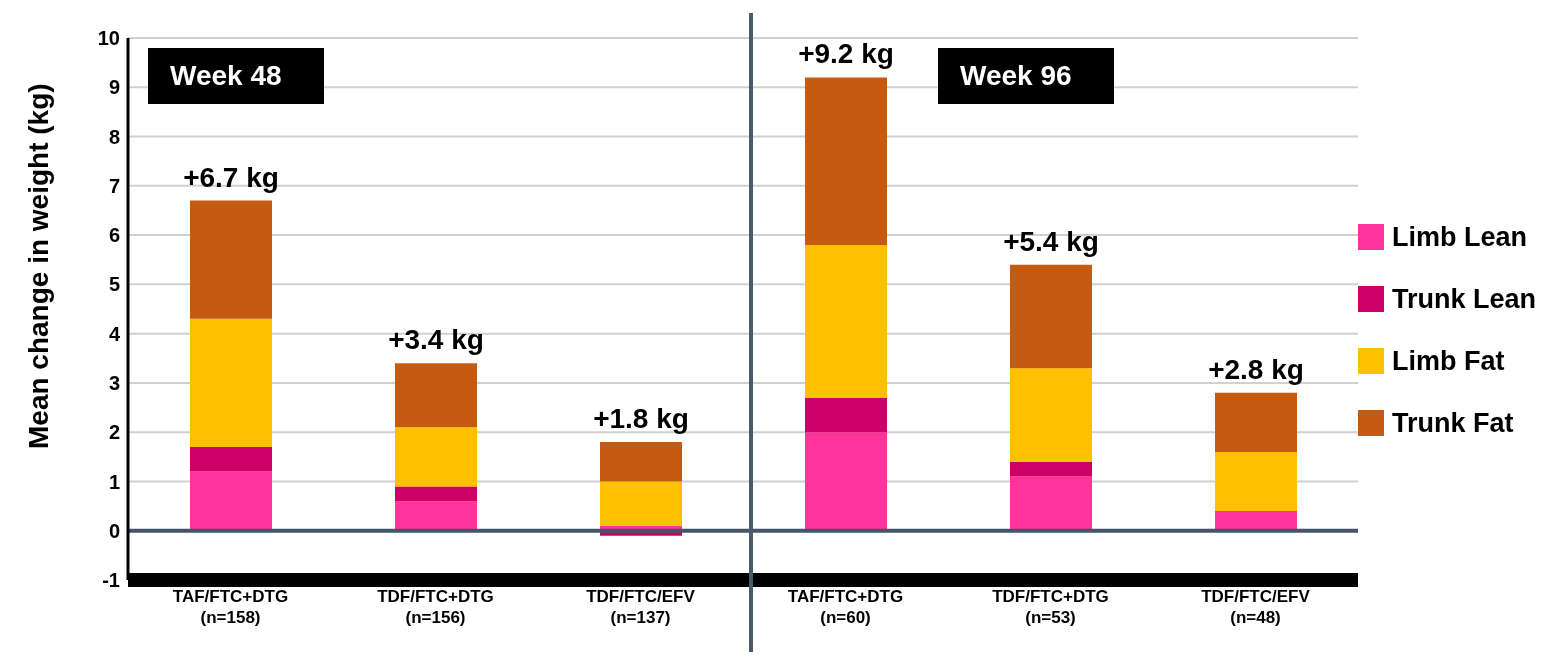 Image resolution: width=1566 pixels, height=660 pixels. Describe the element at coordinates (38, 266) in the screenshot. I see `y-axis-title: Mean change in weight (kg)` at that location.